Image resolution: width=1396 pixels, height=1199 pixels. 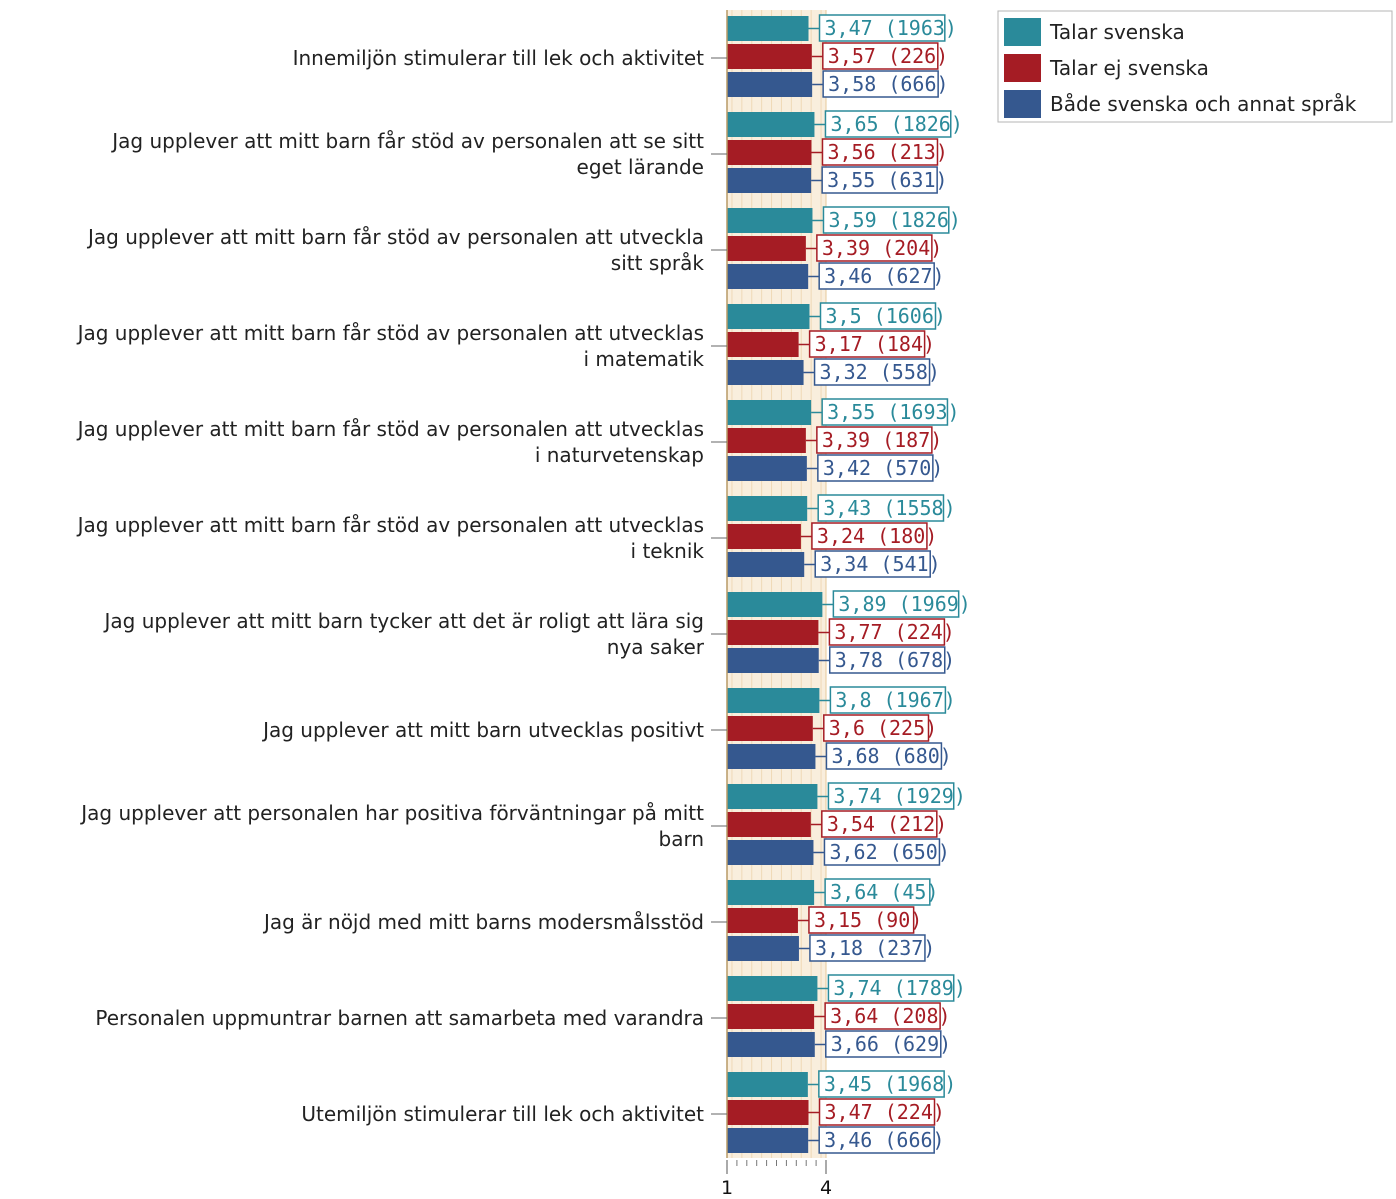 What do you see at coordinates (880, 564) in the screenshot?
I see `data-label: 3,34 (541)` at bounding box center [880, 564].